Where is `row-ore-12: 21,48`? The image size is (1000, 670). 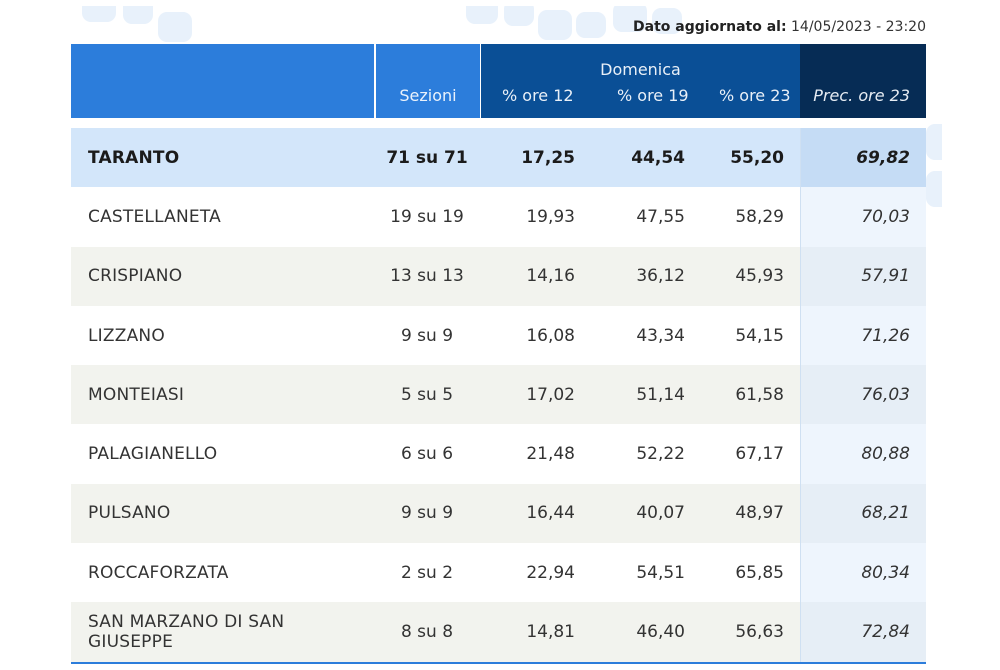
row-ore-12: 21,48 is located at coordinates (550, 454).